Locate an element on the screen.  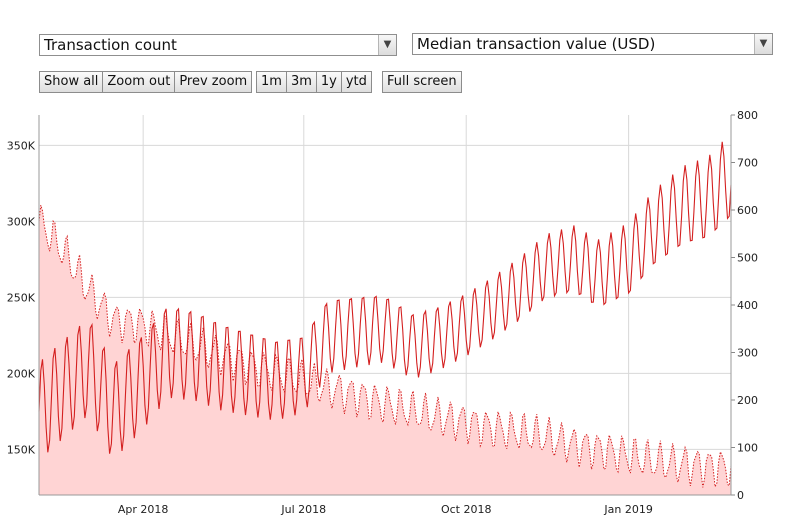
zoom-button-group: Show all Zoom out Prev zoom is located at coordinates (146, 82).